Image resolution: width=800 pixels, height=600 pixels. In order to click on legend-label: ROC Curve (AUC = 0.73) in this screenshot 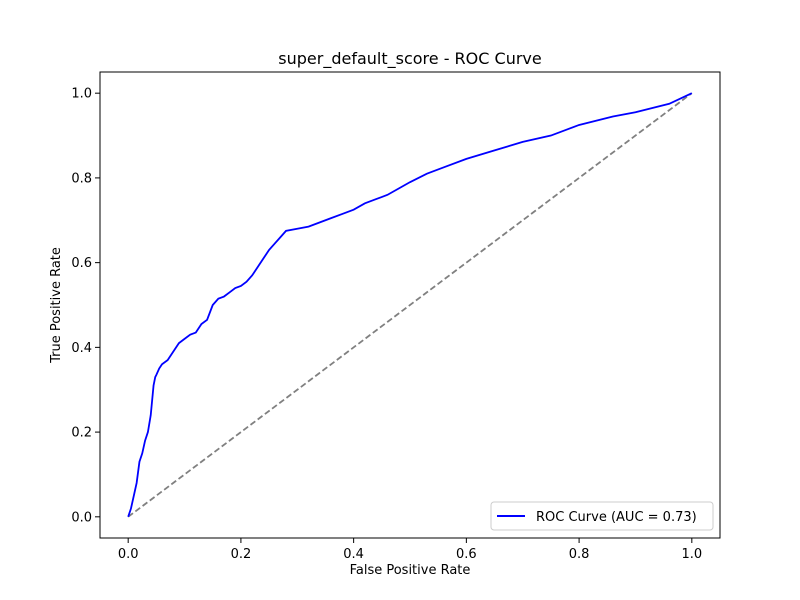, I will do `click(616, 517)`.